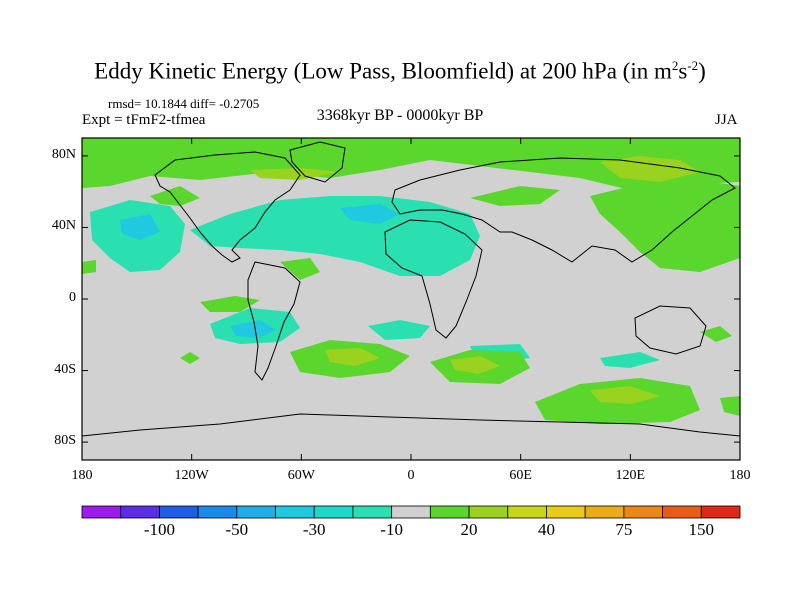  Describe the element at coordinates (391, 529) in the screenshot. I see `colorbar-label: -10` at that location.